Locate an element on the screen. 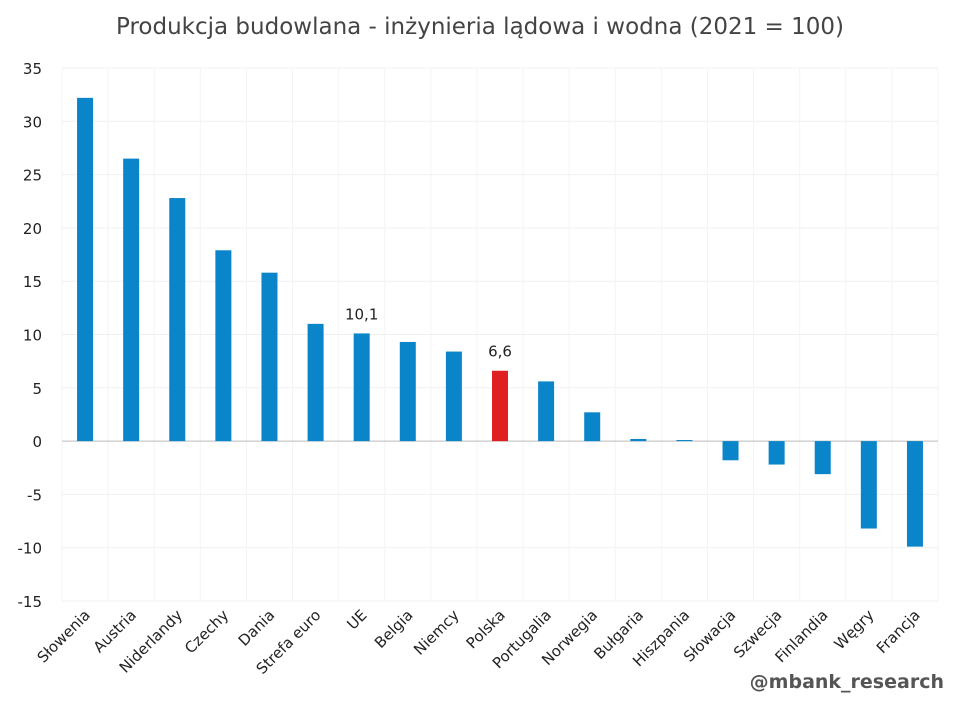 This screenshot has height=701, width=960. x-tick-label: Francja is located at coordinates (898, 631).